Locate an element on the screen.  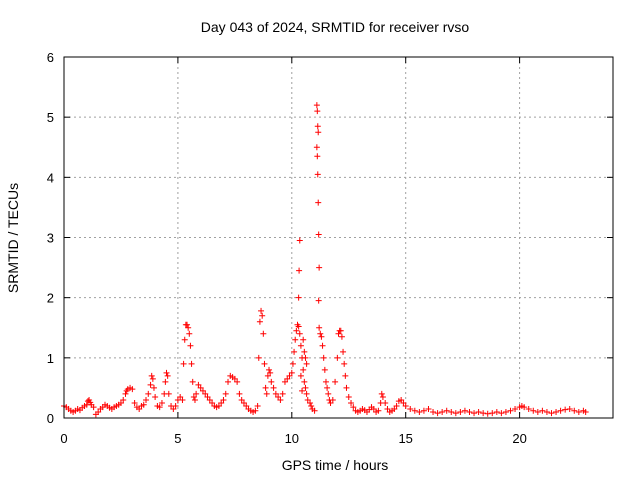
y-tick-label: 5 is located at coordinates (50, 117).